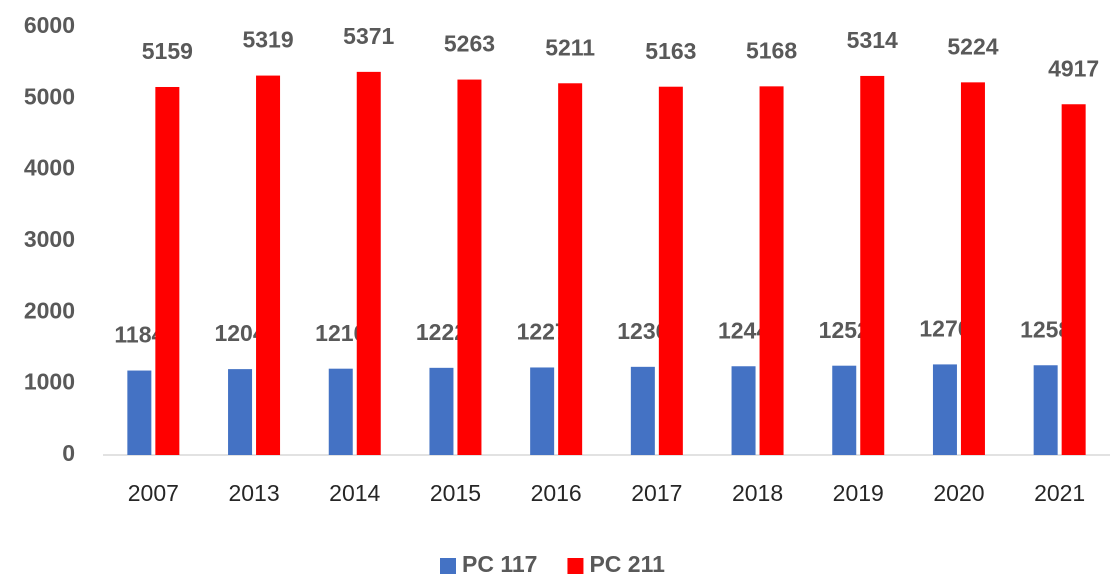  What do you see at coordinates (570, 47) in the screenshot?
I see `value-label: 5211` at bounding box center [570, 47].